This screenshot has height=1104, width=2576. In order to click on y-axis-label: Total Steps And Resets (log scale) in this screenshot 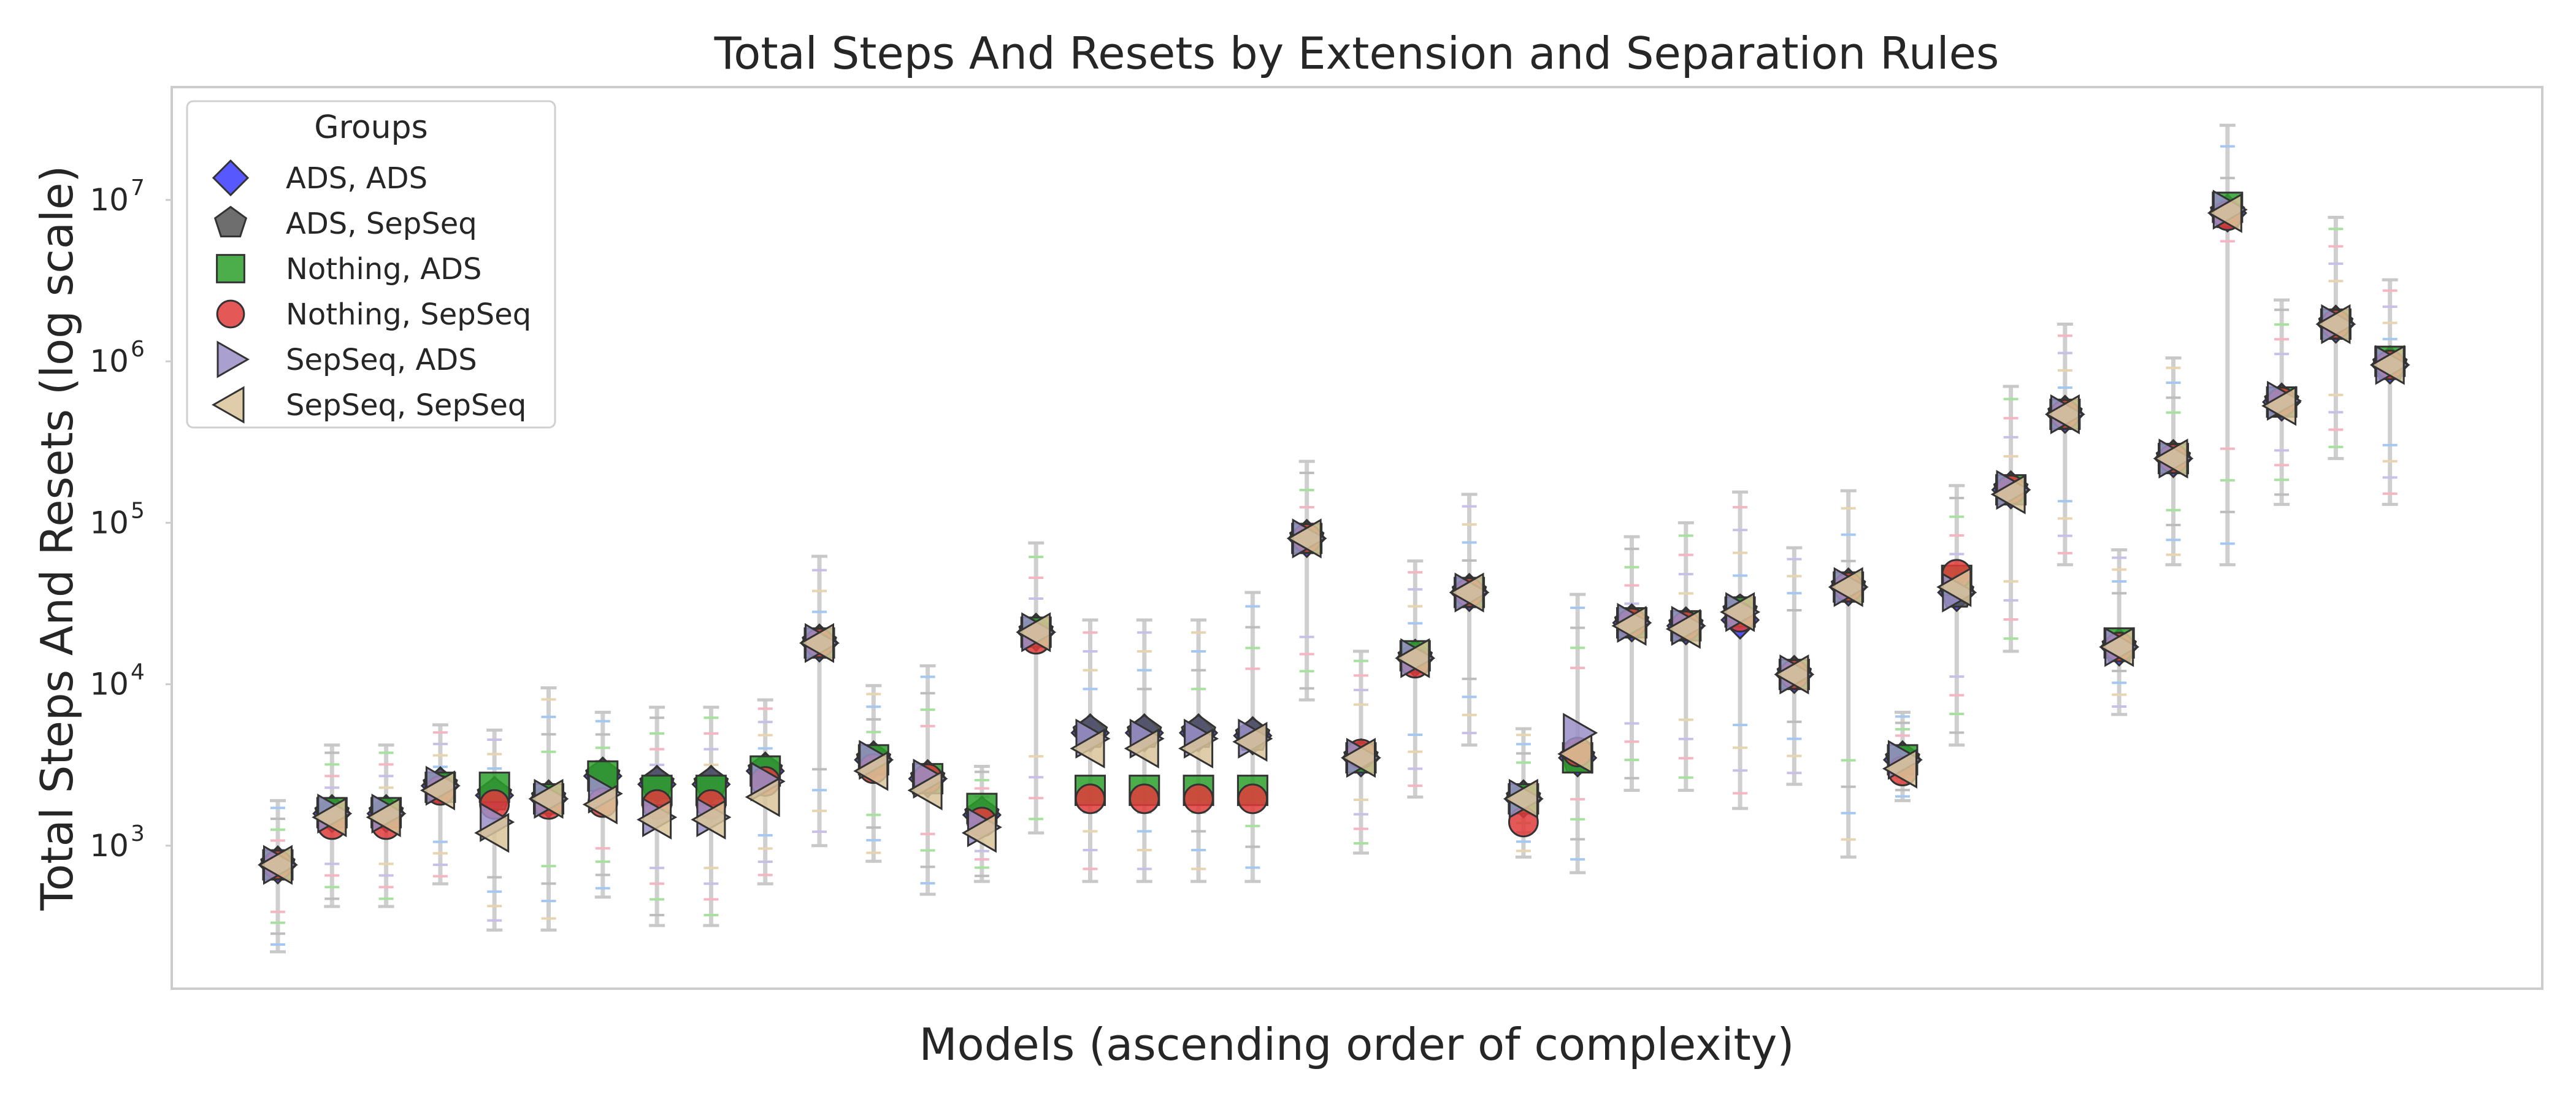, I will do `click(57, 538)`.